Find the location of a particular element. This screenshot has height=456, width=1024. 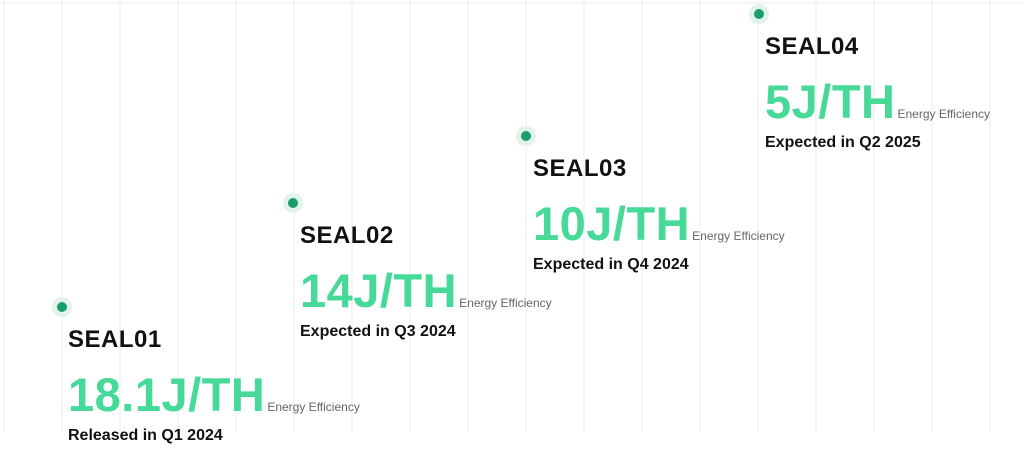

release-status: Expected in Q4 2024 is located at coordinates (611, 264).